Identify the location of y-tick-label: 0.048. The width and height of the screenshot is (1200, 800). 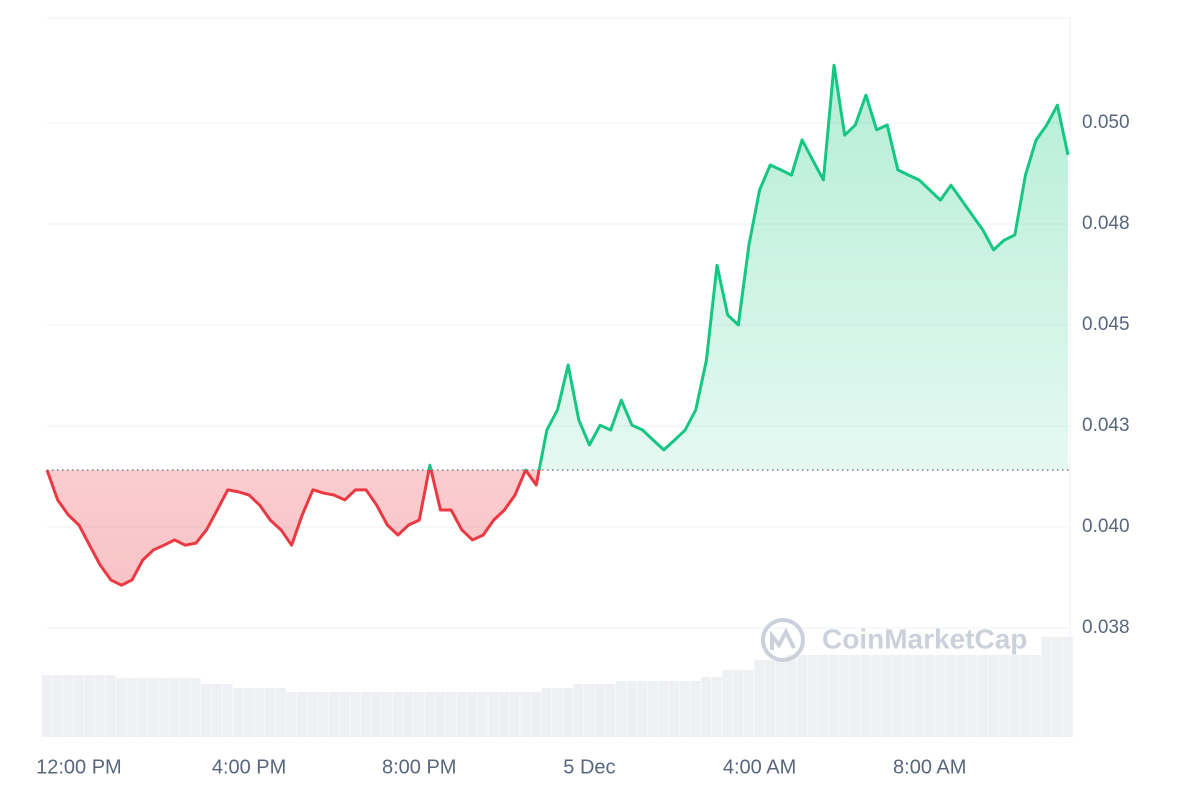
(1106, 223).